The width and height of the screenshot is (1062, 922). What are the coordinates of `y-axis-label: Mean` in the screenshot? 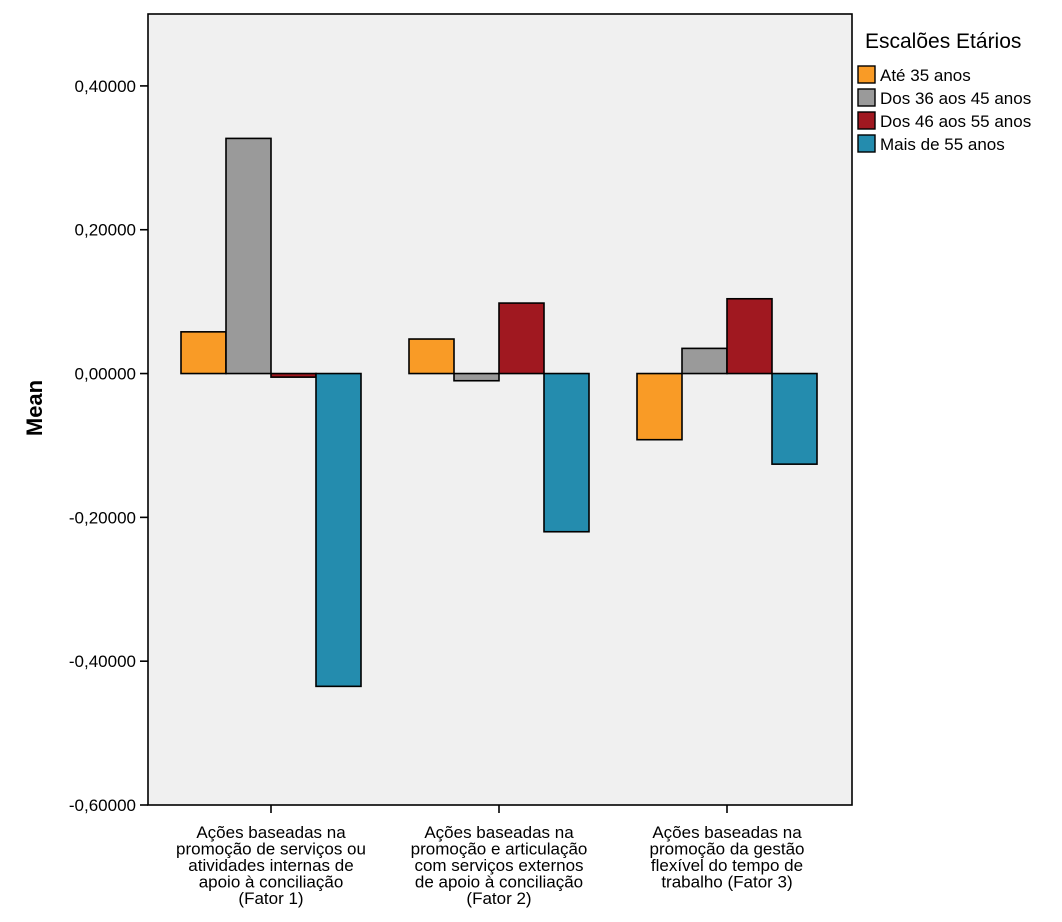 It's located at (34, 408).